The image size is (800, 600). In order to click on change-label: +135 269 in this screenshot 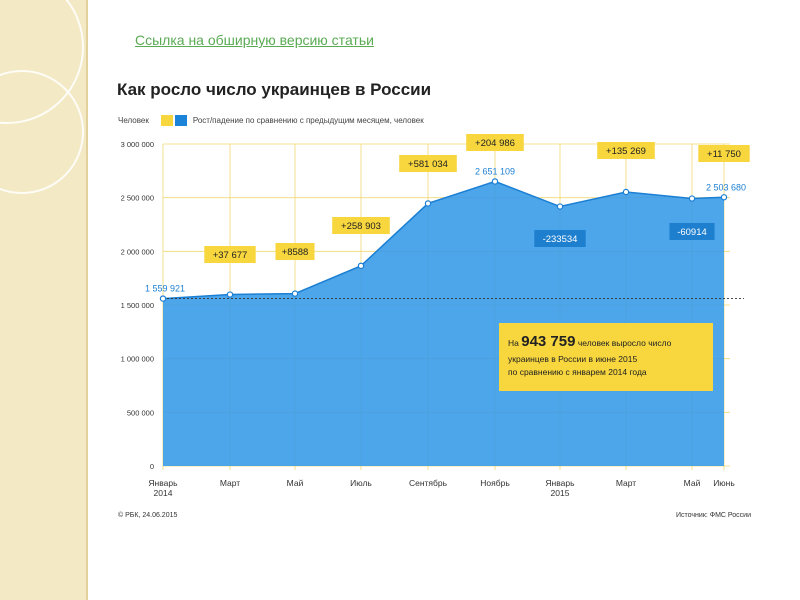, I will do `click(626, 150)`.